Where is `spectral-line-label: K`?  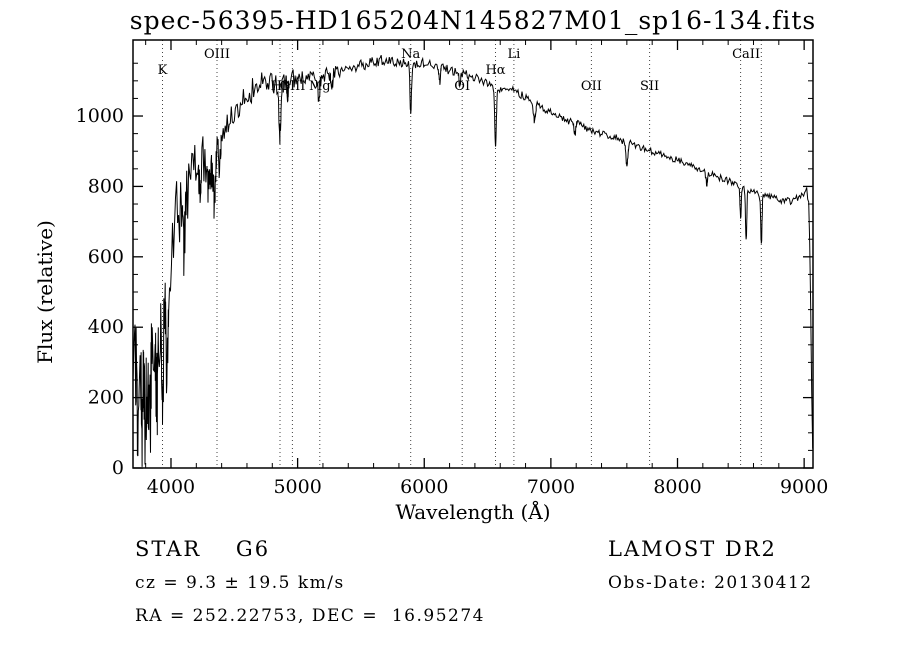
spectral-line-label: K is located at coordinates (163, 70).